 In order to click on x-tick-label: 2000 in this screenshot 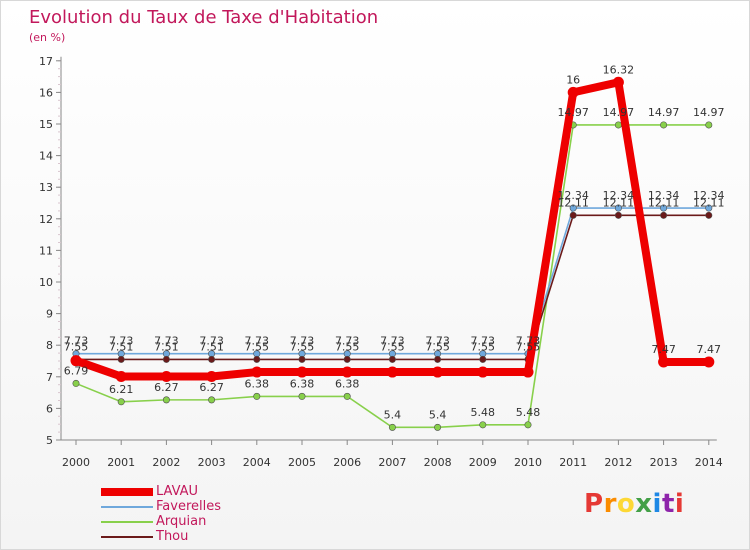, I will do `click(76, 462)`.